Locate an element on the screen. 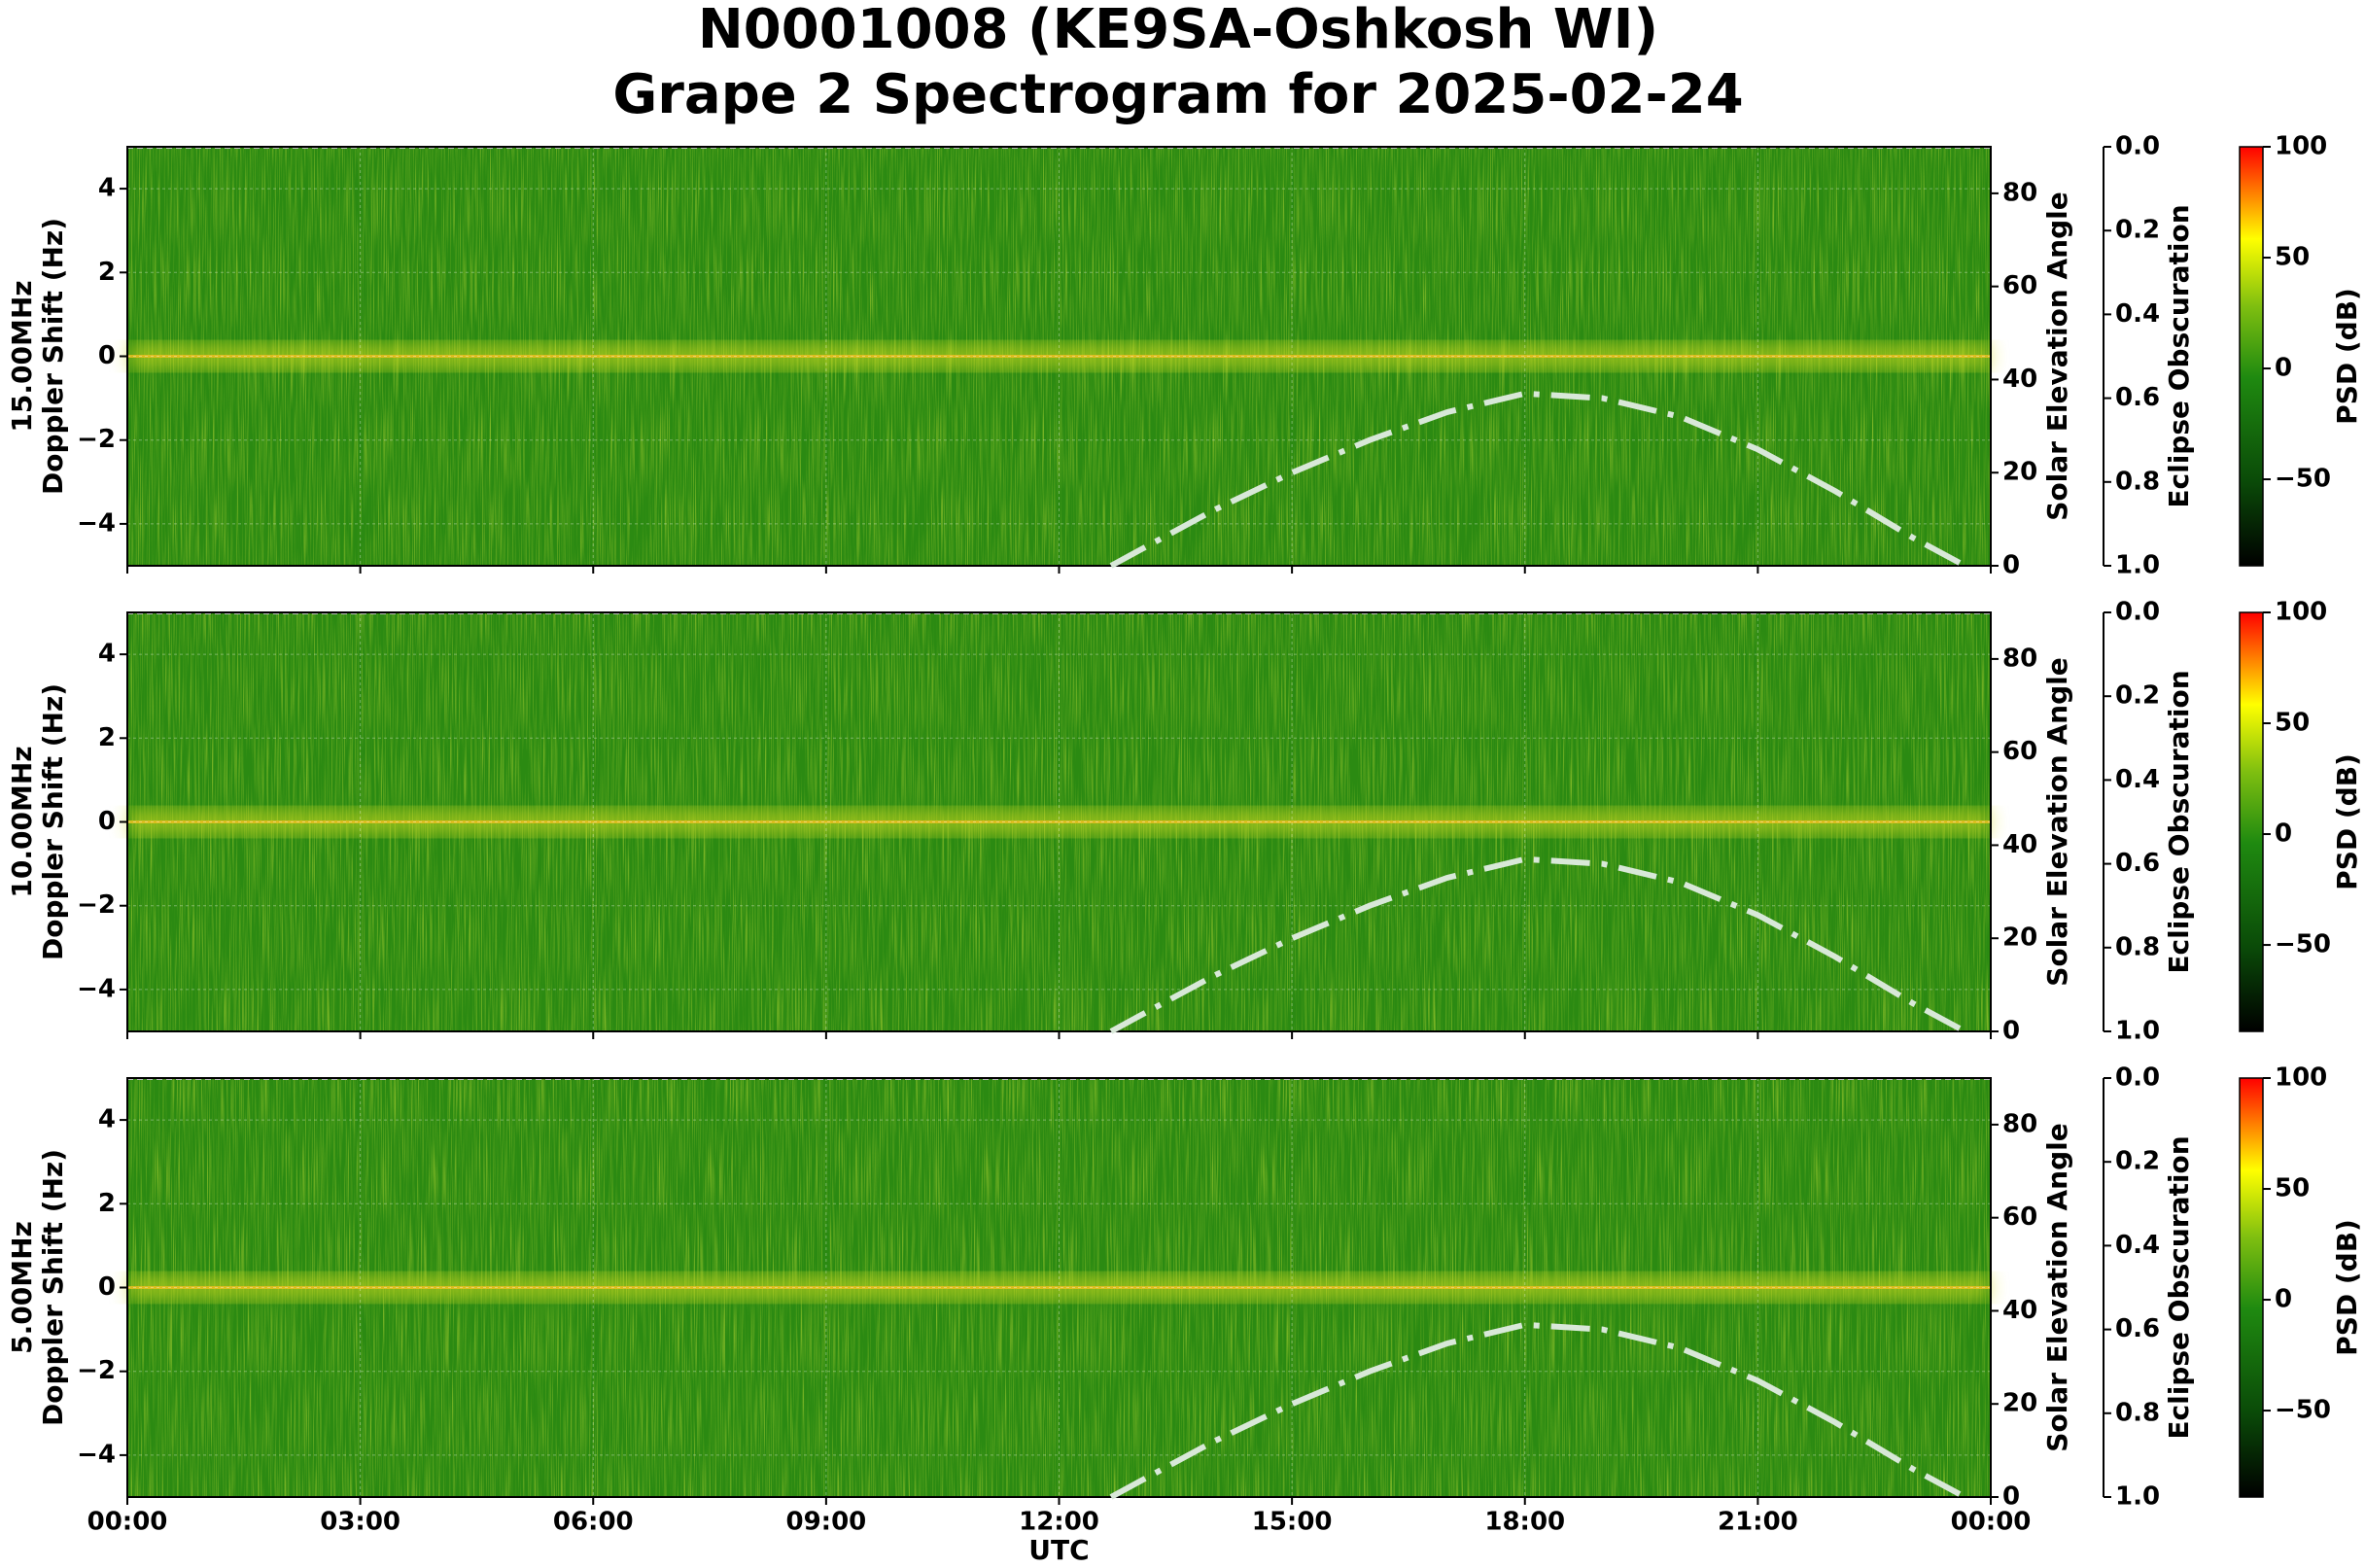 The image size is (2365, 1568). x-tick-label: 18:00 is located at coordinates (1524, 1522).